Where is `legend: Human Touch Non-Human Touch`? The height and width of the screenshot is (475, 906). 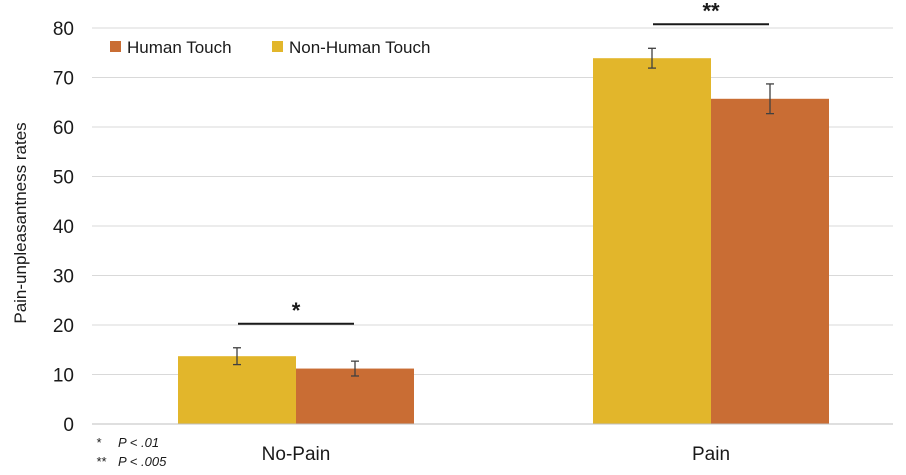
legend: Human Touch Non-Human Touch is located at coordinates (270, 47).